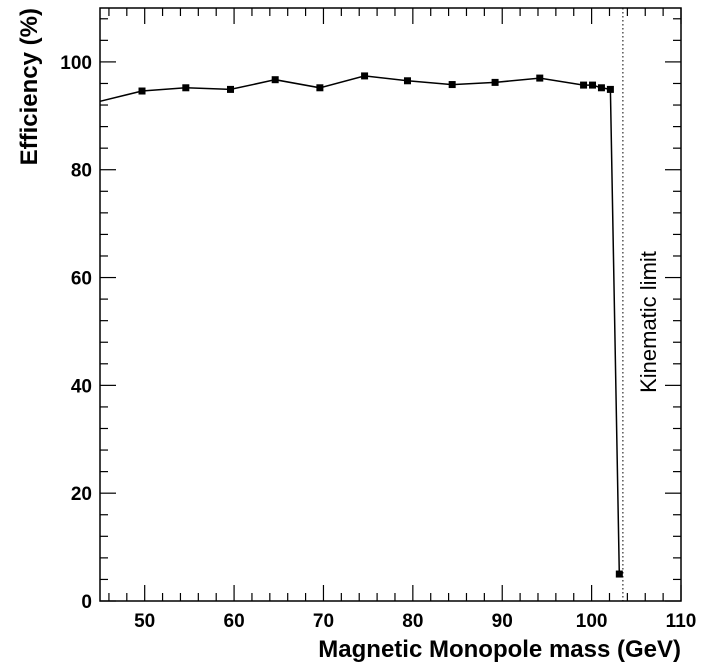 This screenshot has width=701, height=671. Describe the element at coordinates (81, 279) in the screenshot. I see `y-tick-label: 60` at that location.